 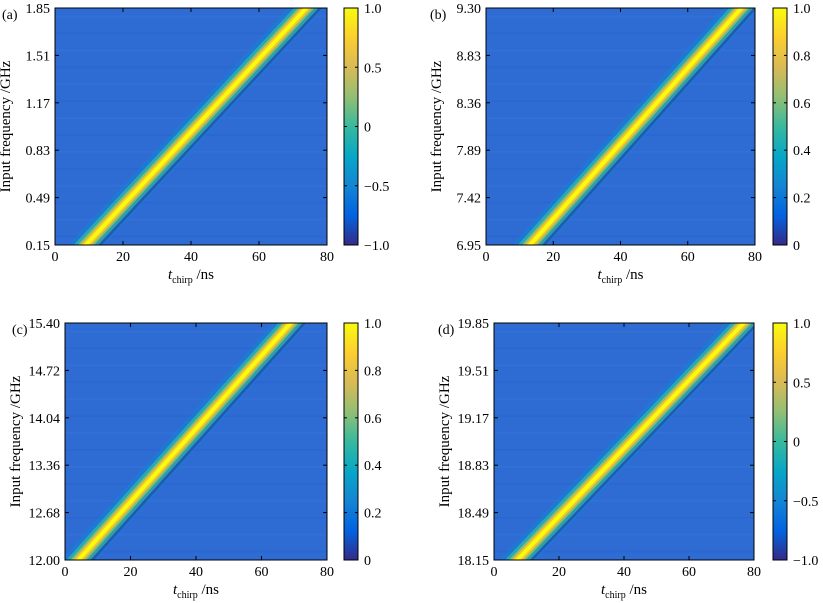 I want to click on y-tick-label: 9.30, so click(x=469, y=9).